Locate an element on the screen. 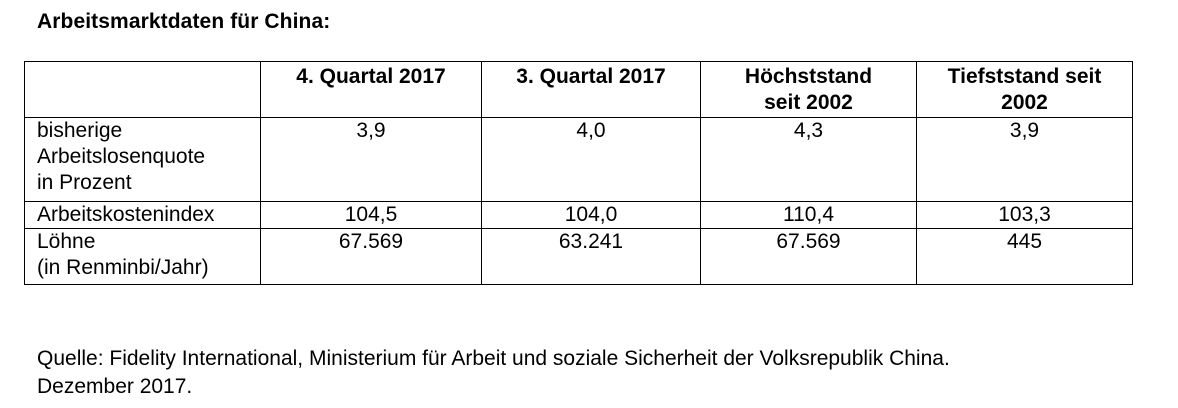 This screenshot has height=408, width=1178. table-cell: 103,3 is located at coordinates (1024, 215).